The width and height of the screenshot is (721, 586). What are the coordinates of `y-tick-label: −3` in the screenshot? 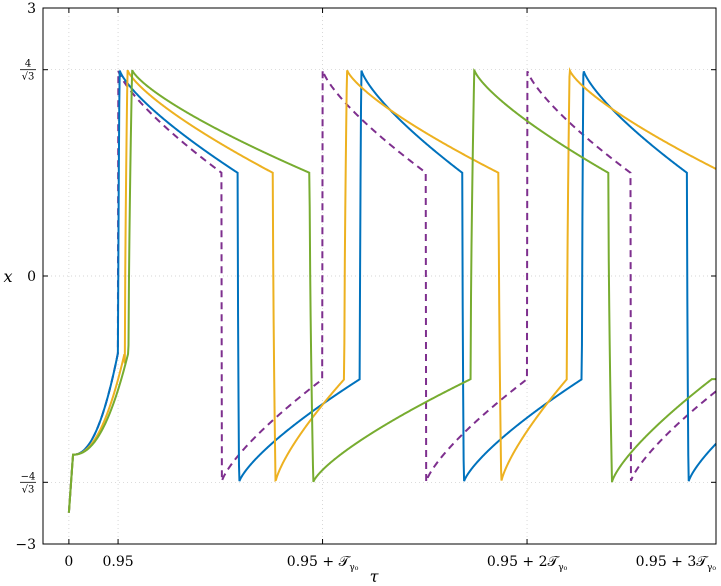 It's located at (25, 545).